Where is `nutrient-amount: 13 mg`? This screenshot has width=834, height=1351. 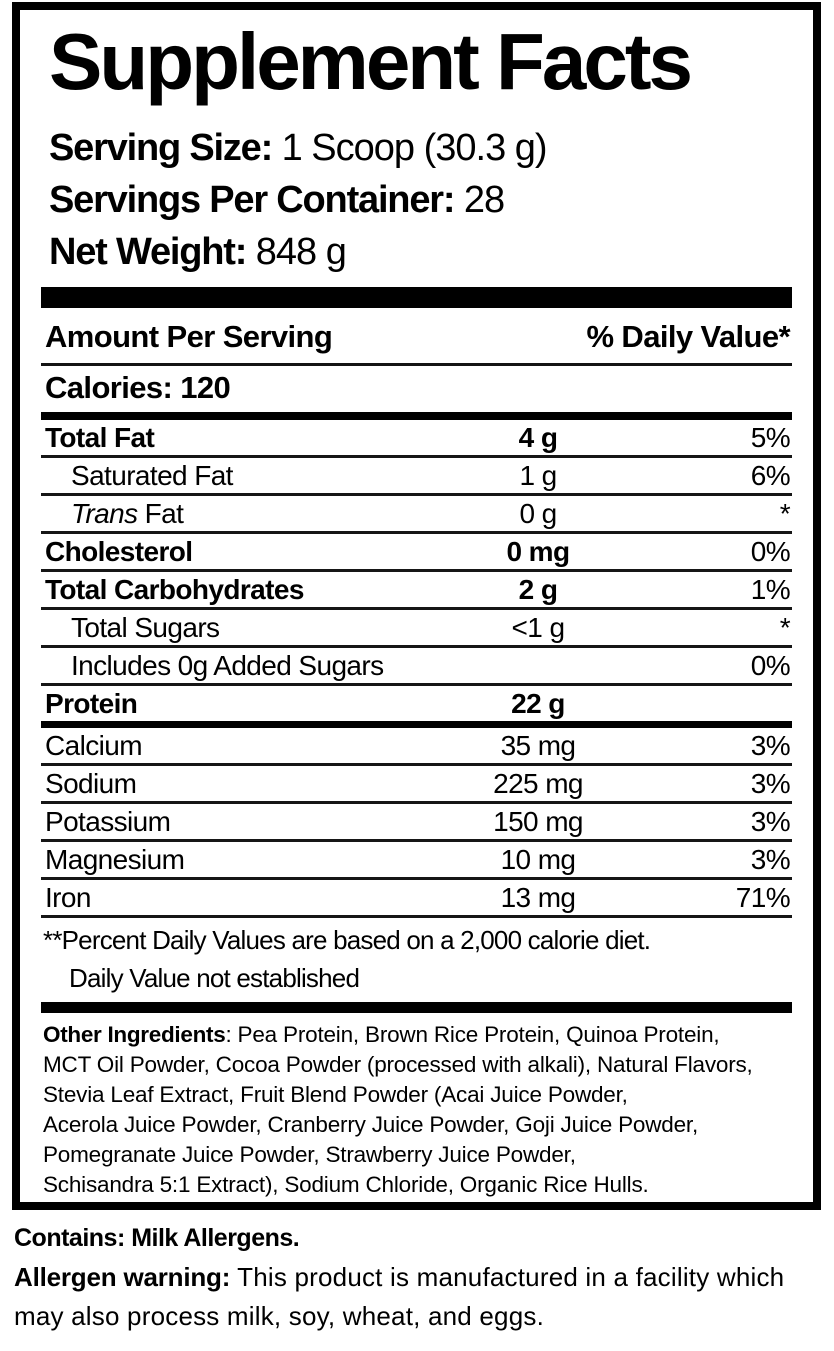
nutrient-amount: 13 mg is located at coordinates (538, 897).